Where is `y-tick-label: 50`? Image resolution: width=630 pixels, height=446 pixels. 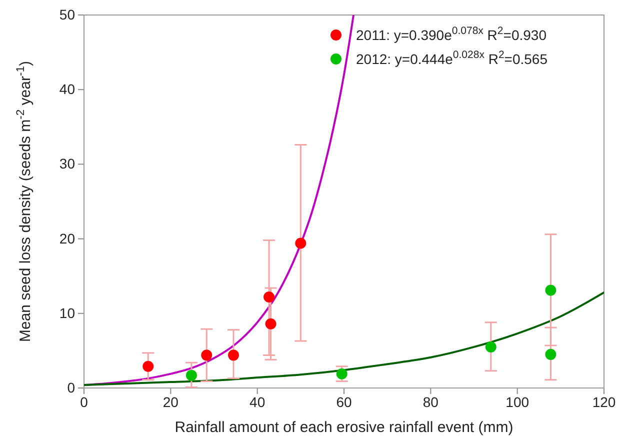
y-tick-label: 50 is located at coordinates (67, 14).